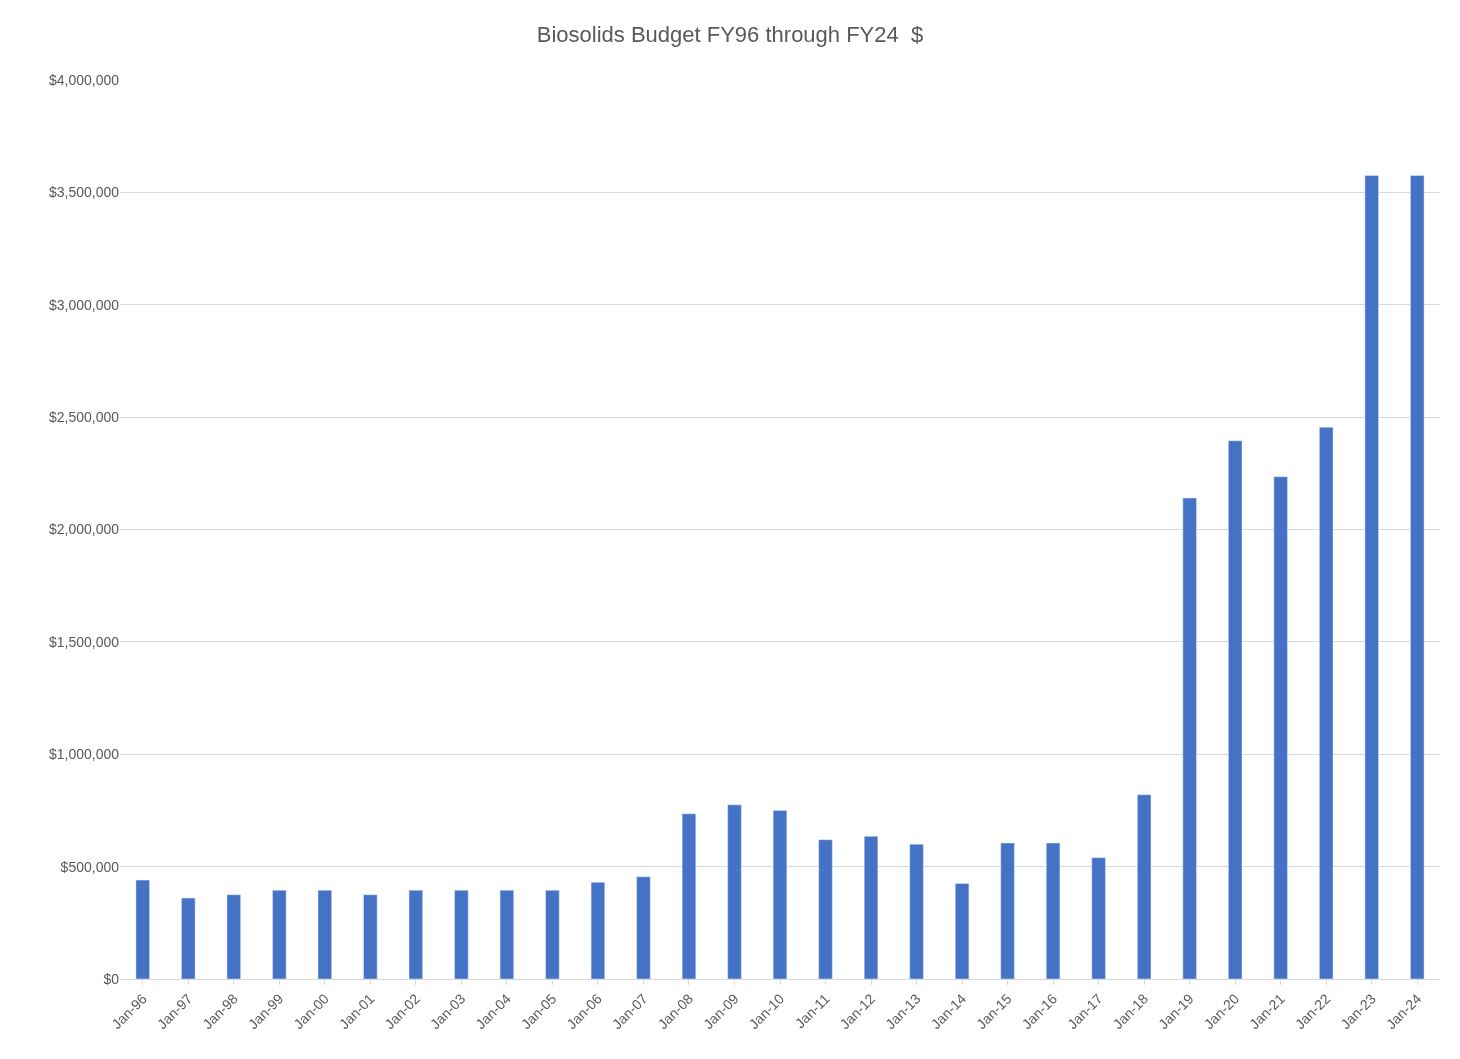 This screenshot has width=1460, height=1059. Describe the element at coordinates (84, 641) in the screenshot. I see `y-tick-label: $1,500,000` at that location.